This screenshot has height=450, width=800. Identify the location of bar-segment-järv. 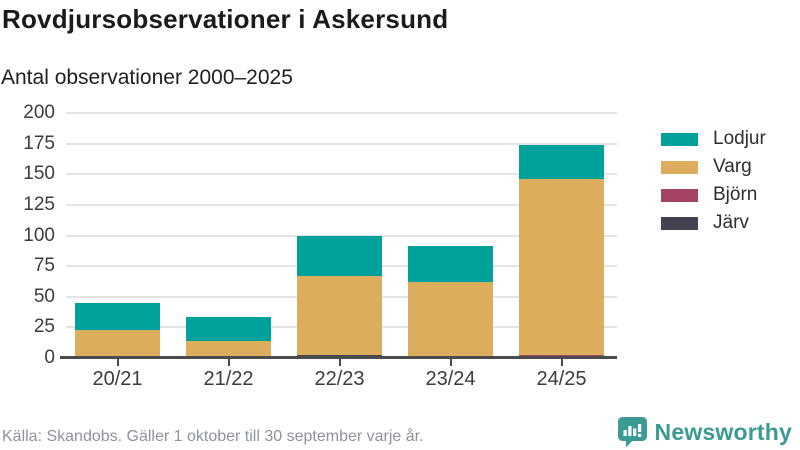
(339, 355).